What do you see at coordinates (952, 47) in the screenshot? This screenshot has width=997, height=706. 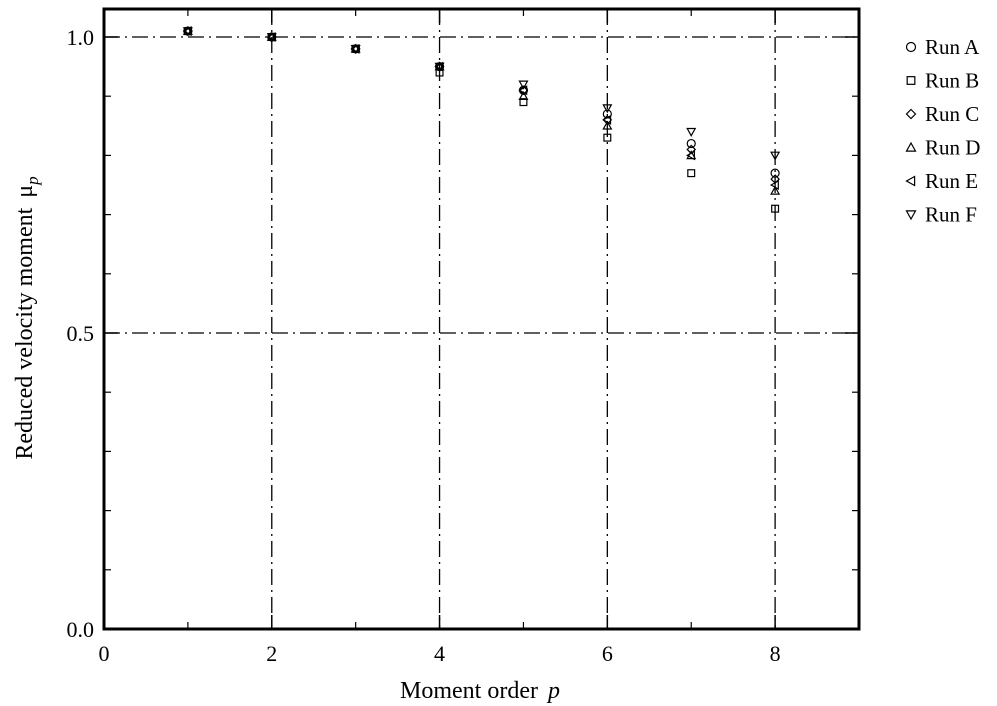 I see `legend-label: Run A` at bounding box center [952, 47].